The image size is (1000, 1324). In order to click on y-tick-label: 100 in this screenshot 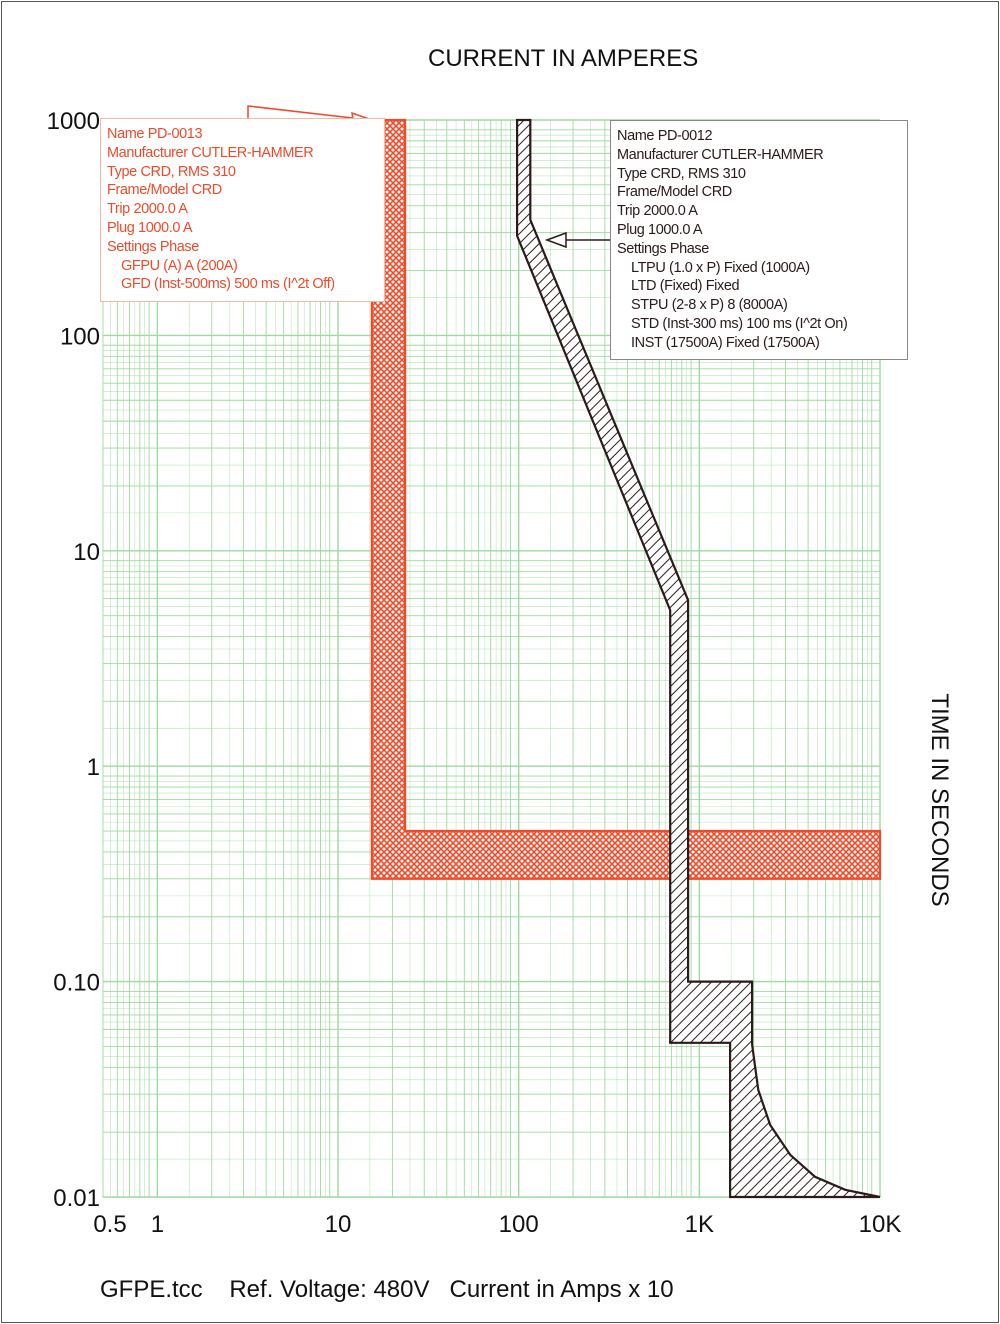, I will do `click(80, 336)`.